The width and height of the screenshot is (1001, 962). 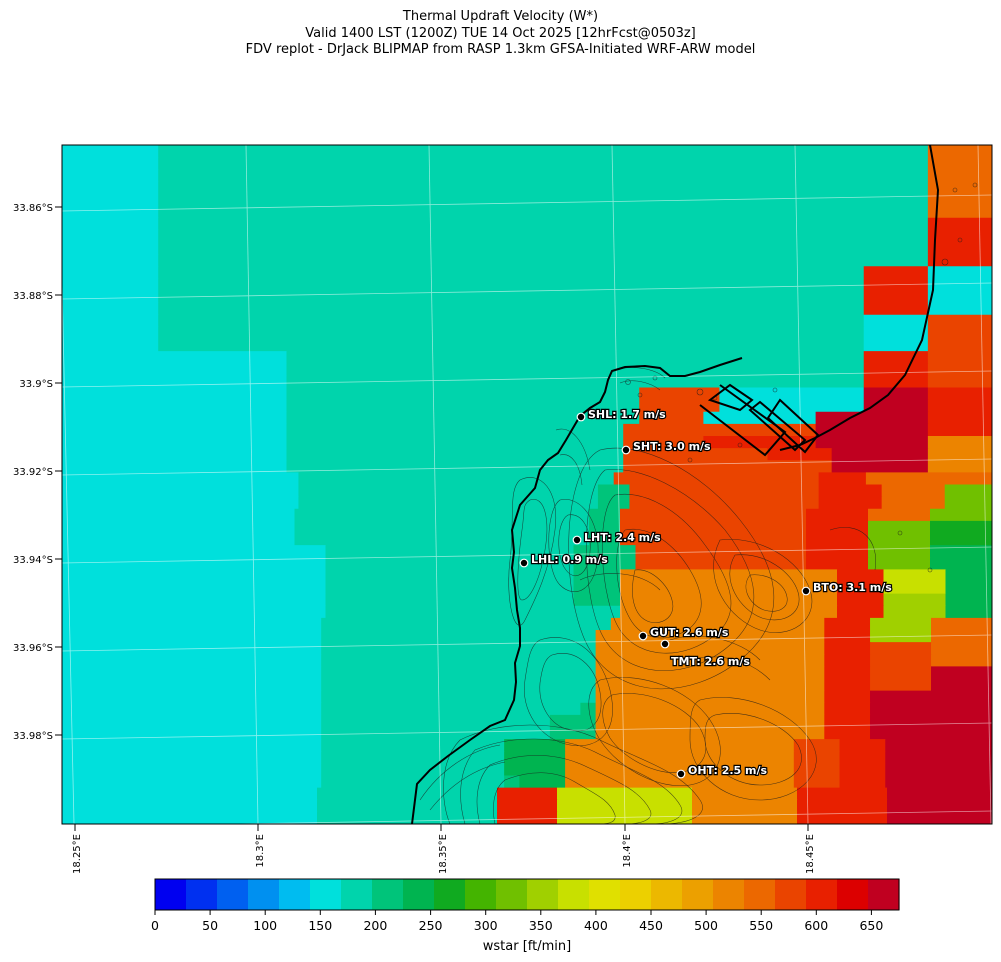 What do you see at coordinates (33, 472) in the screenshot?
I see `lat-label-4: 33.92°S` at bounding box center [33, 472].